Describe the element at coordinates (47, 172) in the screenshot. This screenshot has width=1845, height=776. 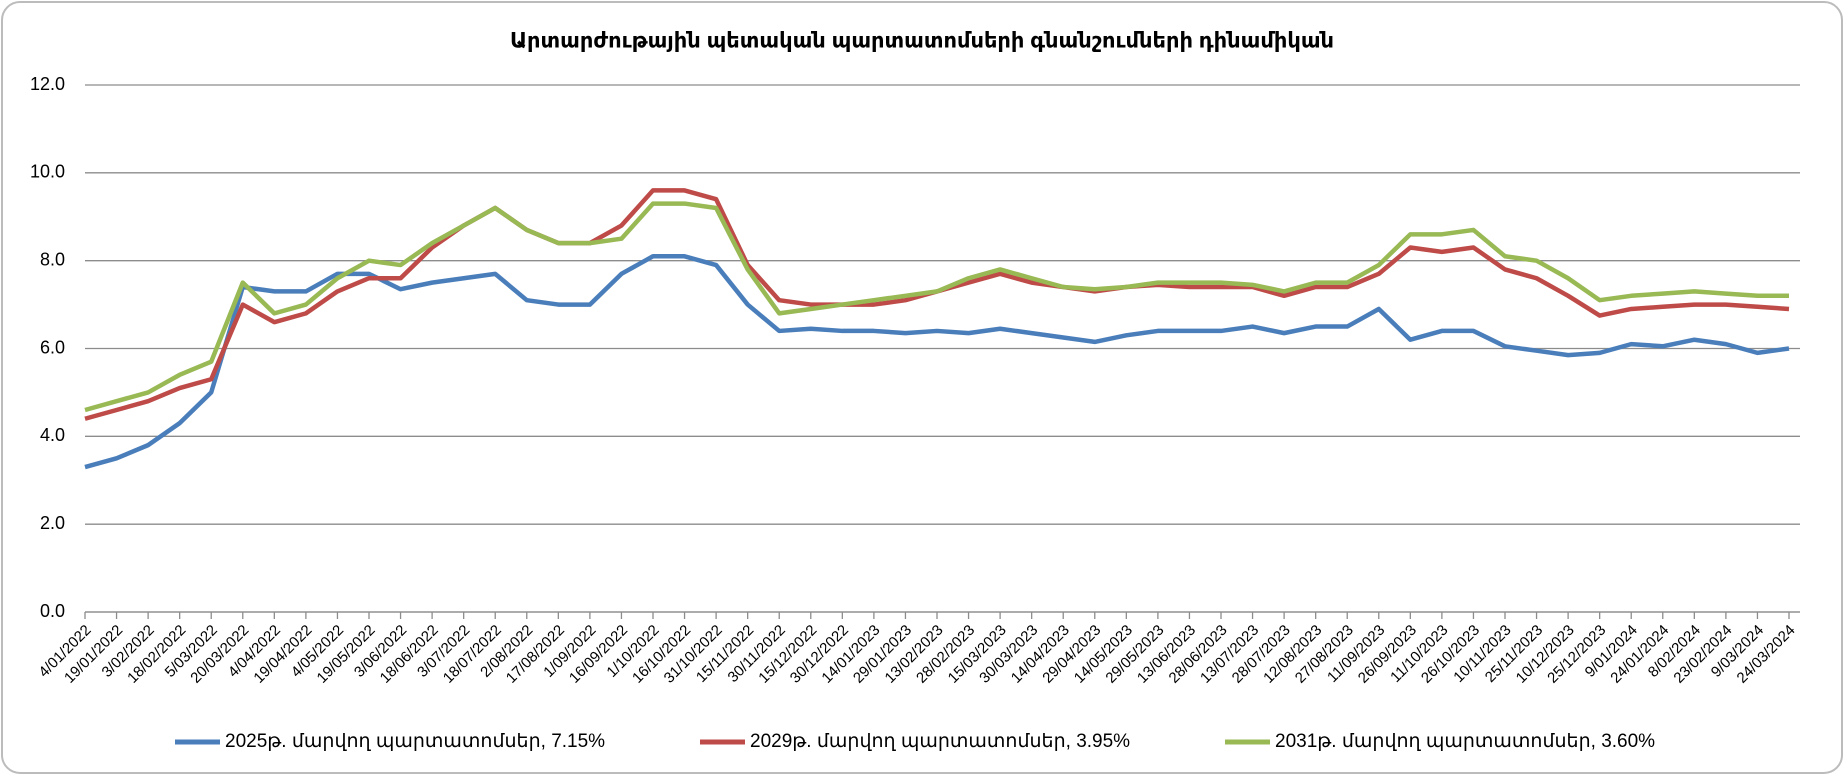
I see `y-tick-label: 10.0` at that location.